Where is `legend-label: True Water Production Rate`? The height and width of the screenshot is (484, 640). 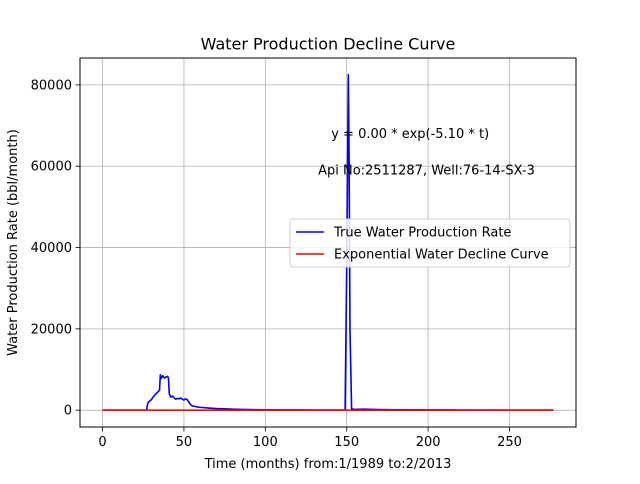 legend-label: True Water Production Rate is located at coordinates (422, 233).